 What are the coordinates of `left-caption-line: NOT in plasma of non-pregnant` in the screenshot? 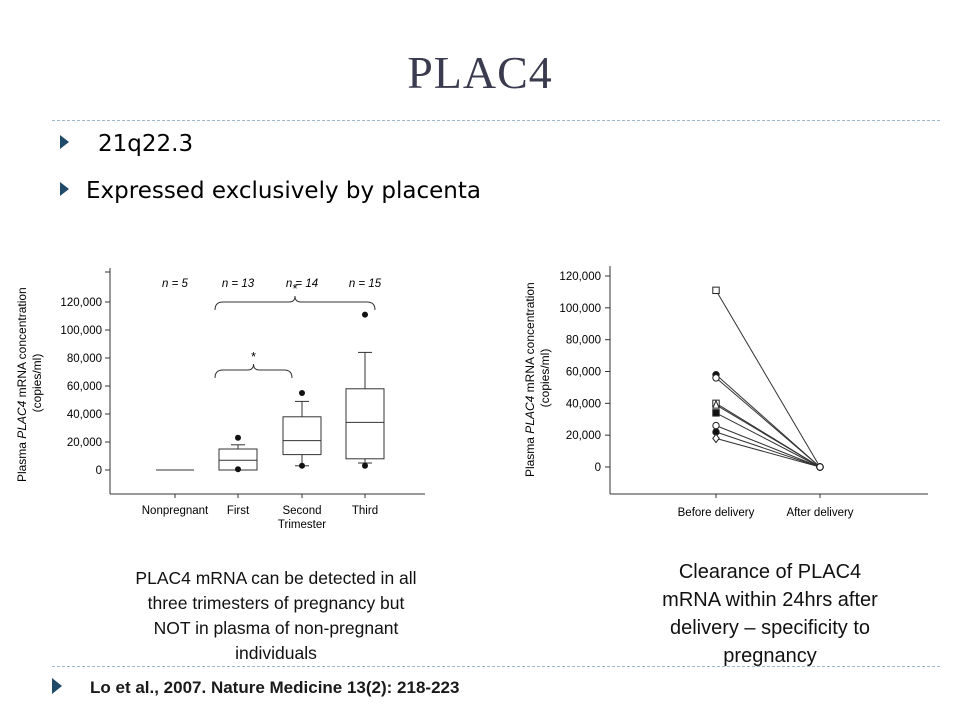 It's located at (276, 628).